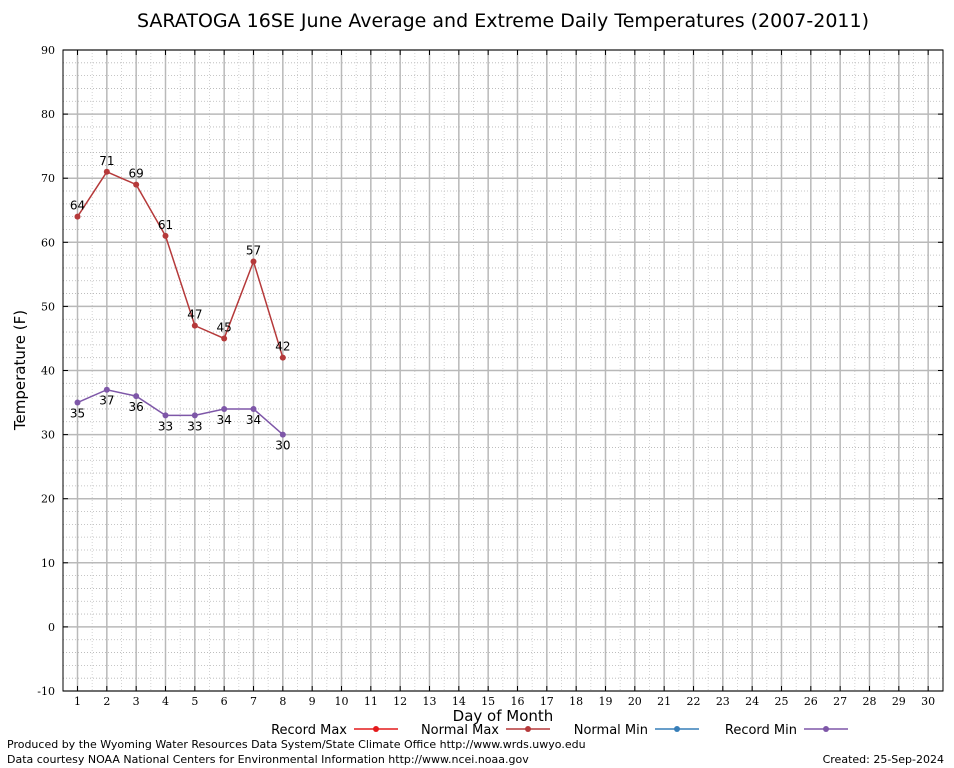  What do you see at coordinates (165, 225) in the screenshot?
I see `data-label-normal-max: 61` at bounding box center [165, 225].